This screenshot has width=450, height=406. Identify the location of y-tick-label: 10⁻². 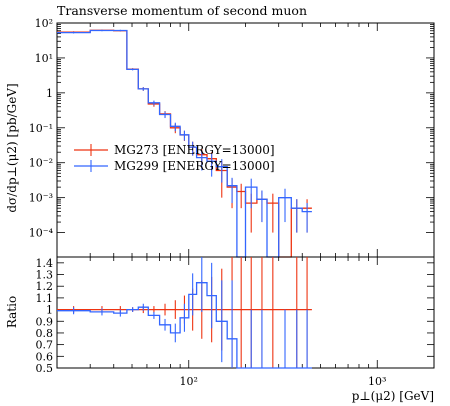
(41, 163).